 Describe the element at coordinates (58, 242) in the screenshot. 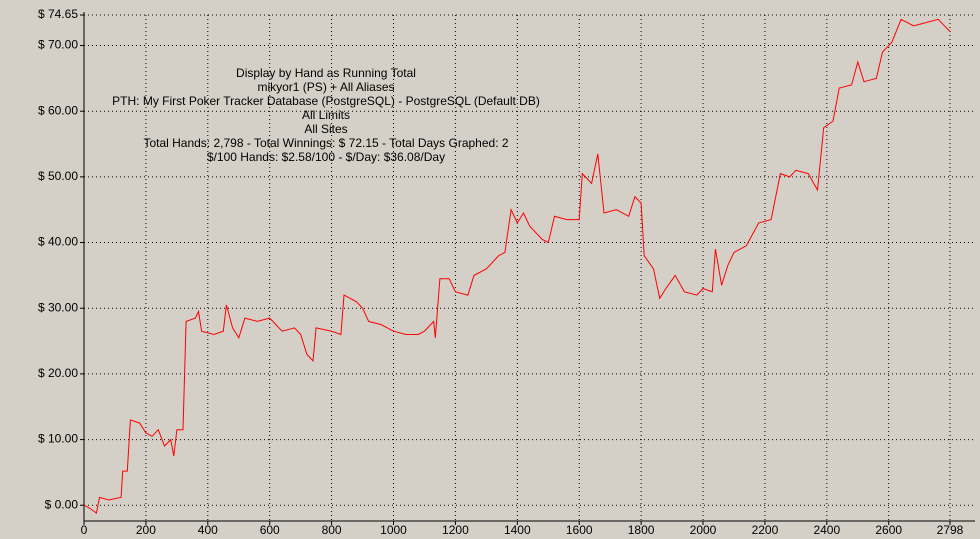

I see `y-tick-label: $ 40.00` at that location.